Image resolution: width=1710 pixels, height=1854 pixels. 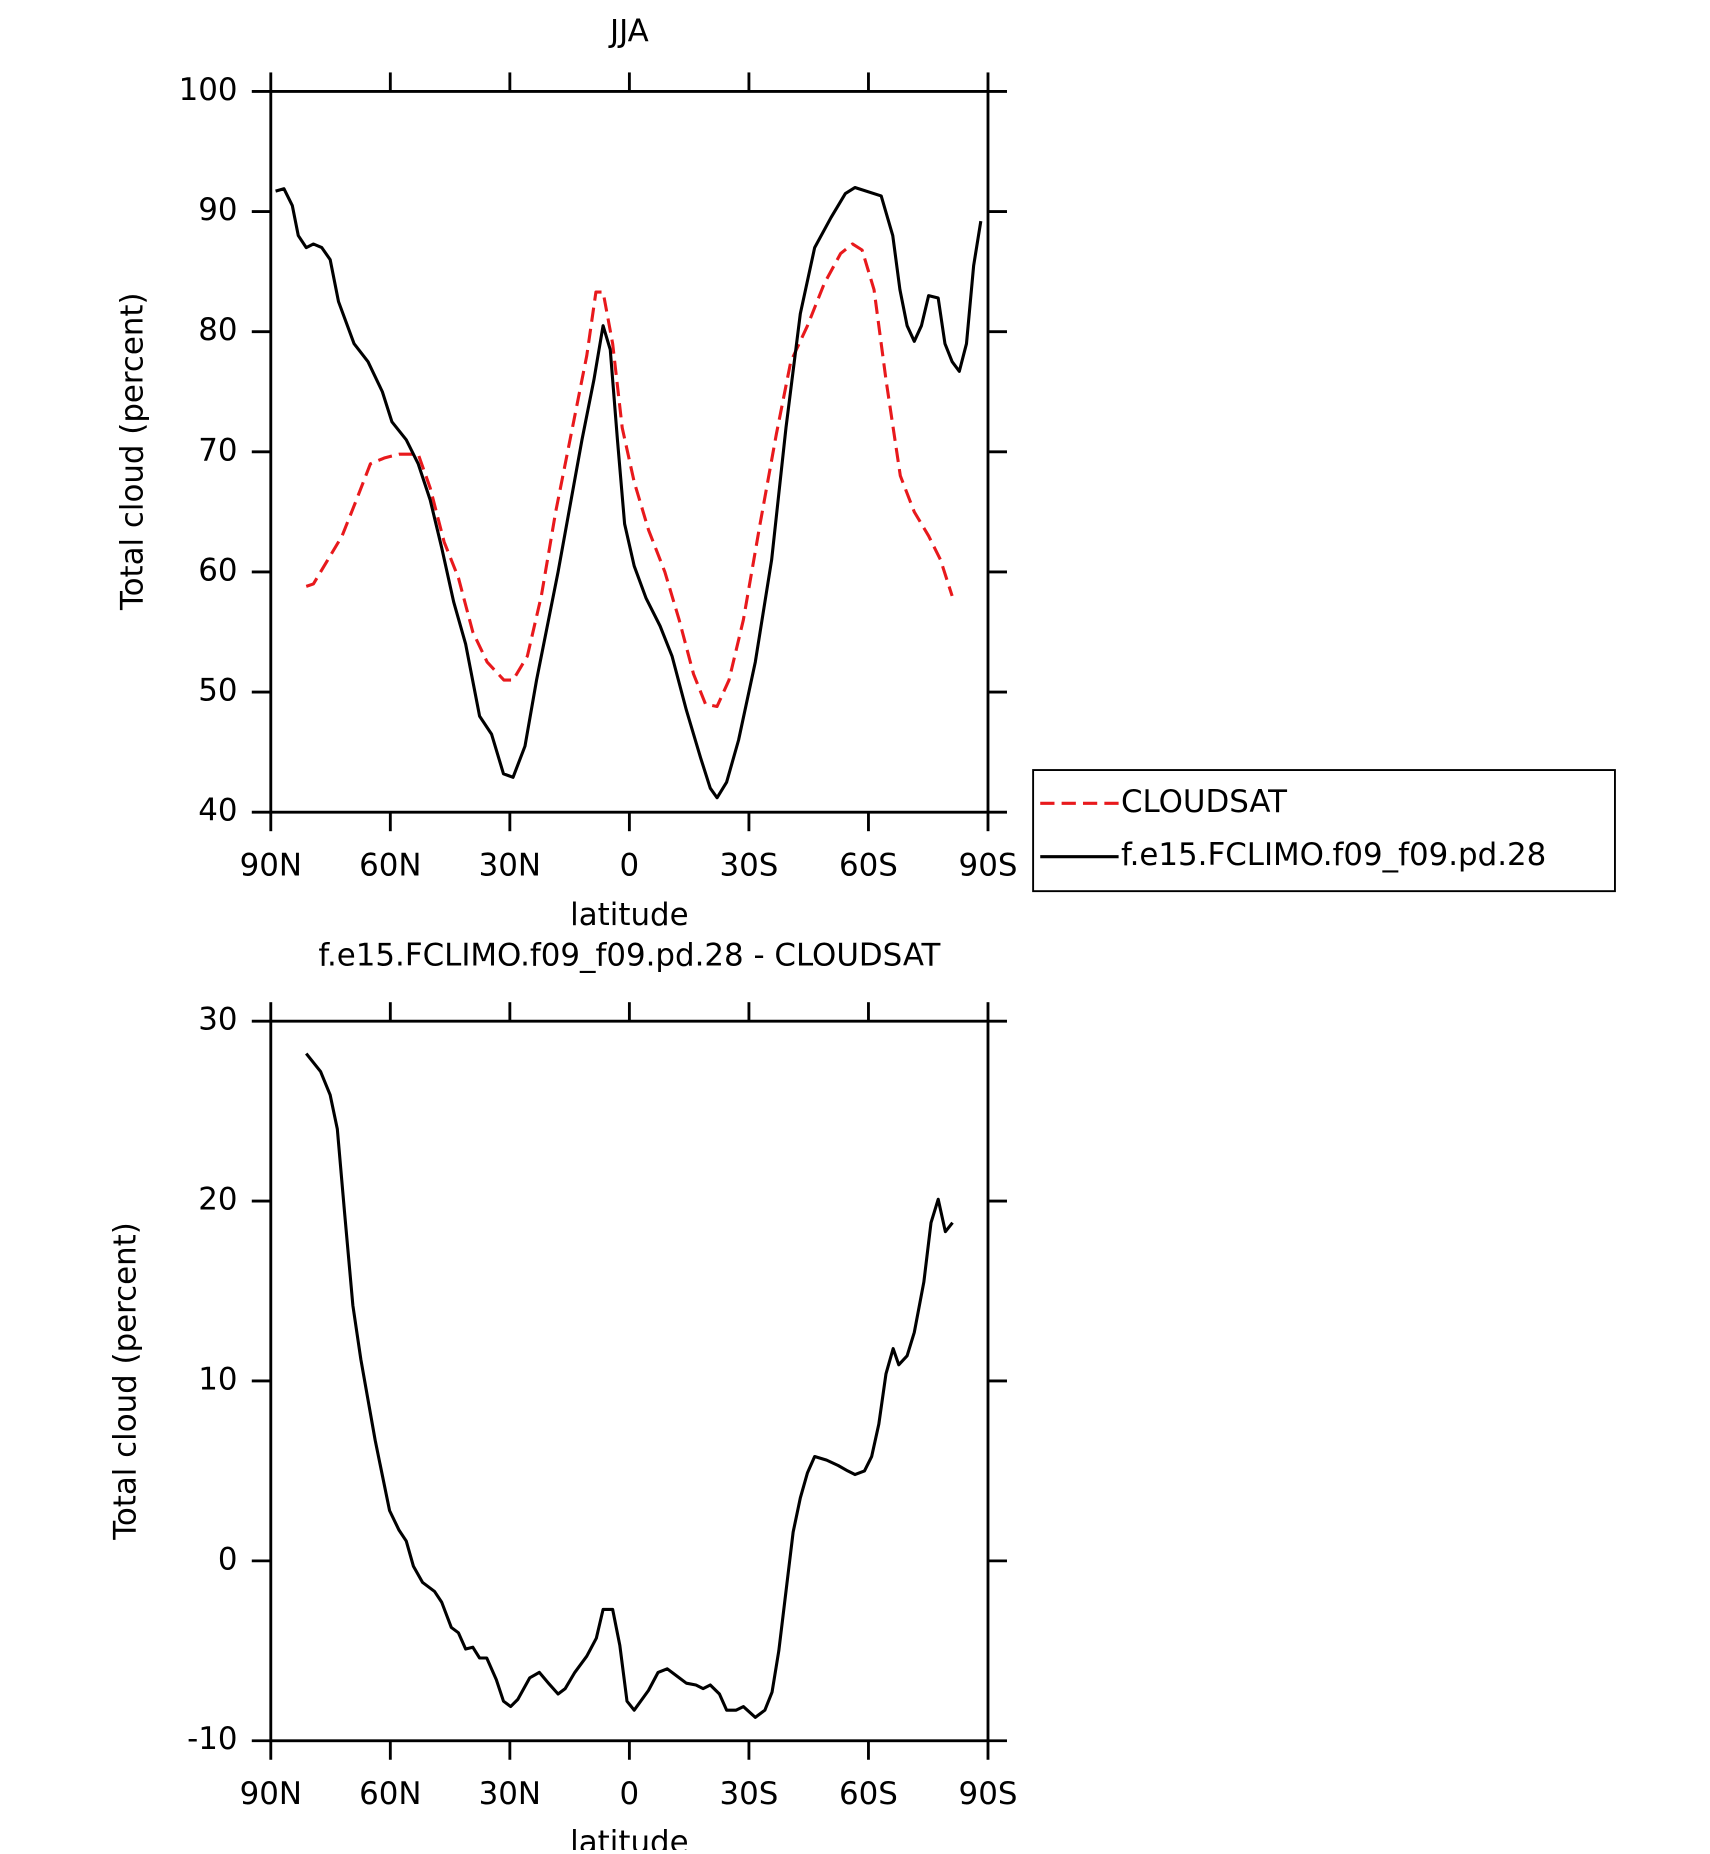 I want to click on y-tick-label: 40, so click(x=217, y=811).